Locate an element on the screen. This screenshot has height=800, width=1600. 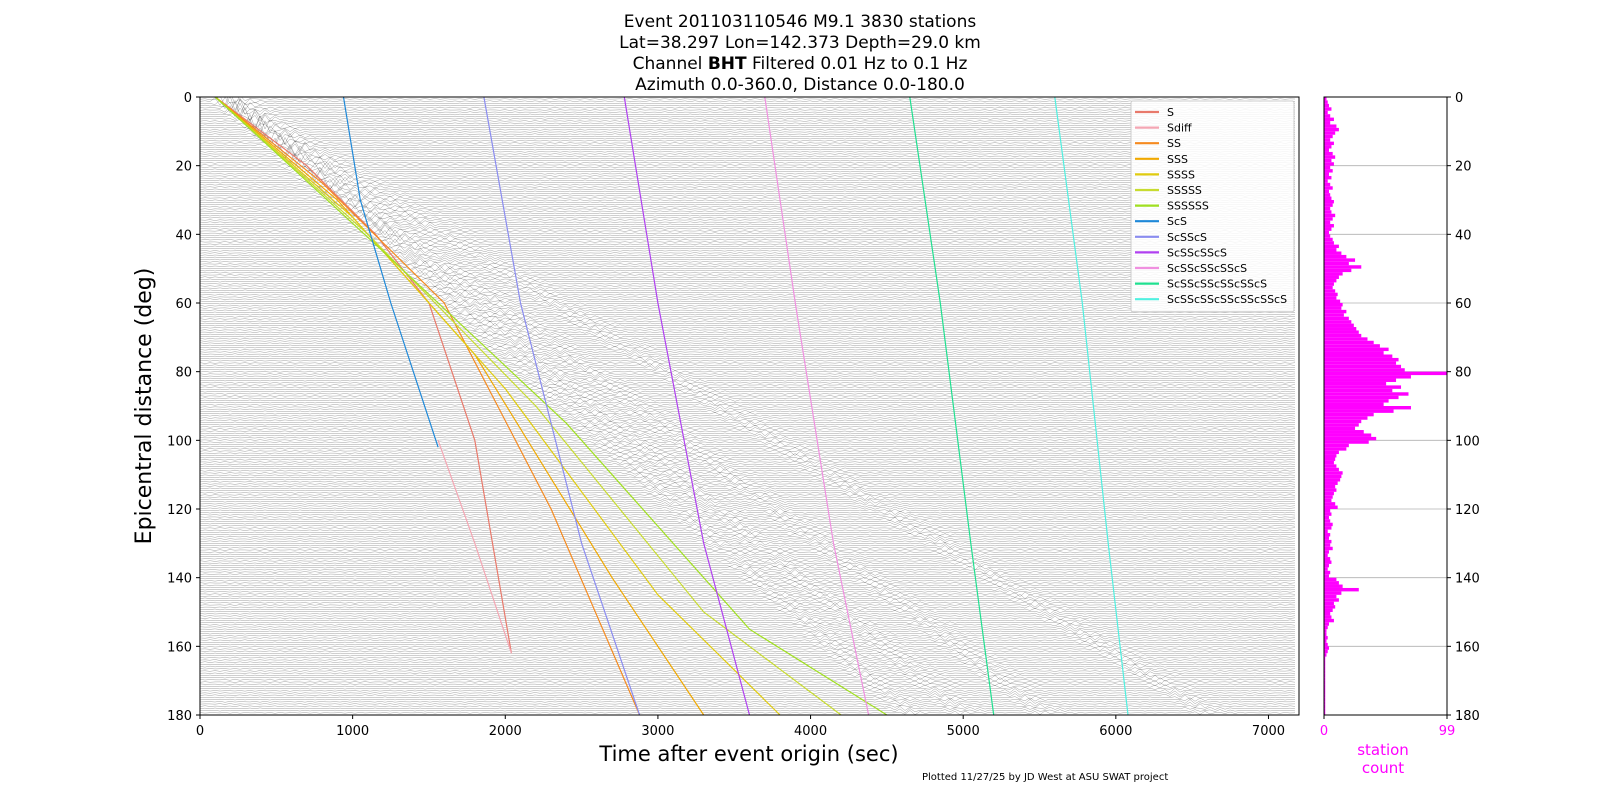
histogram-y-tick-label: 160 is located at coordinates (1467, 647).